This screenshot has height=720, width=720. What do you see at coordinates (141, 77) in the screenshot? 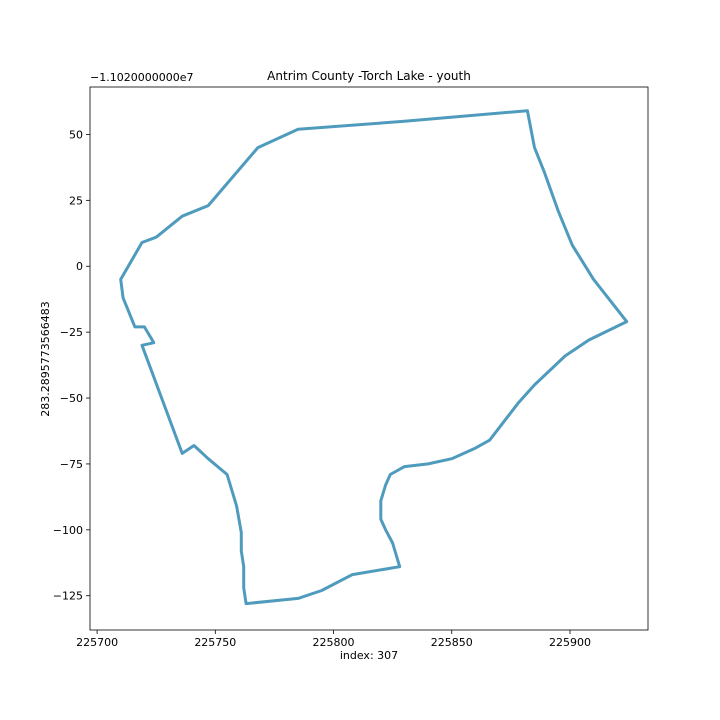
I see `y-offset-label: −1.1020000000e7` at bounding box center [141, 77].